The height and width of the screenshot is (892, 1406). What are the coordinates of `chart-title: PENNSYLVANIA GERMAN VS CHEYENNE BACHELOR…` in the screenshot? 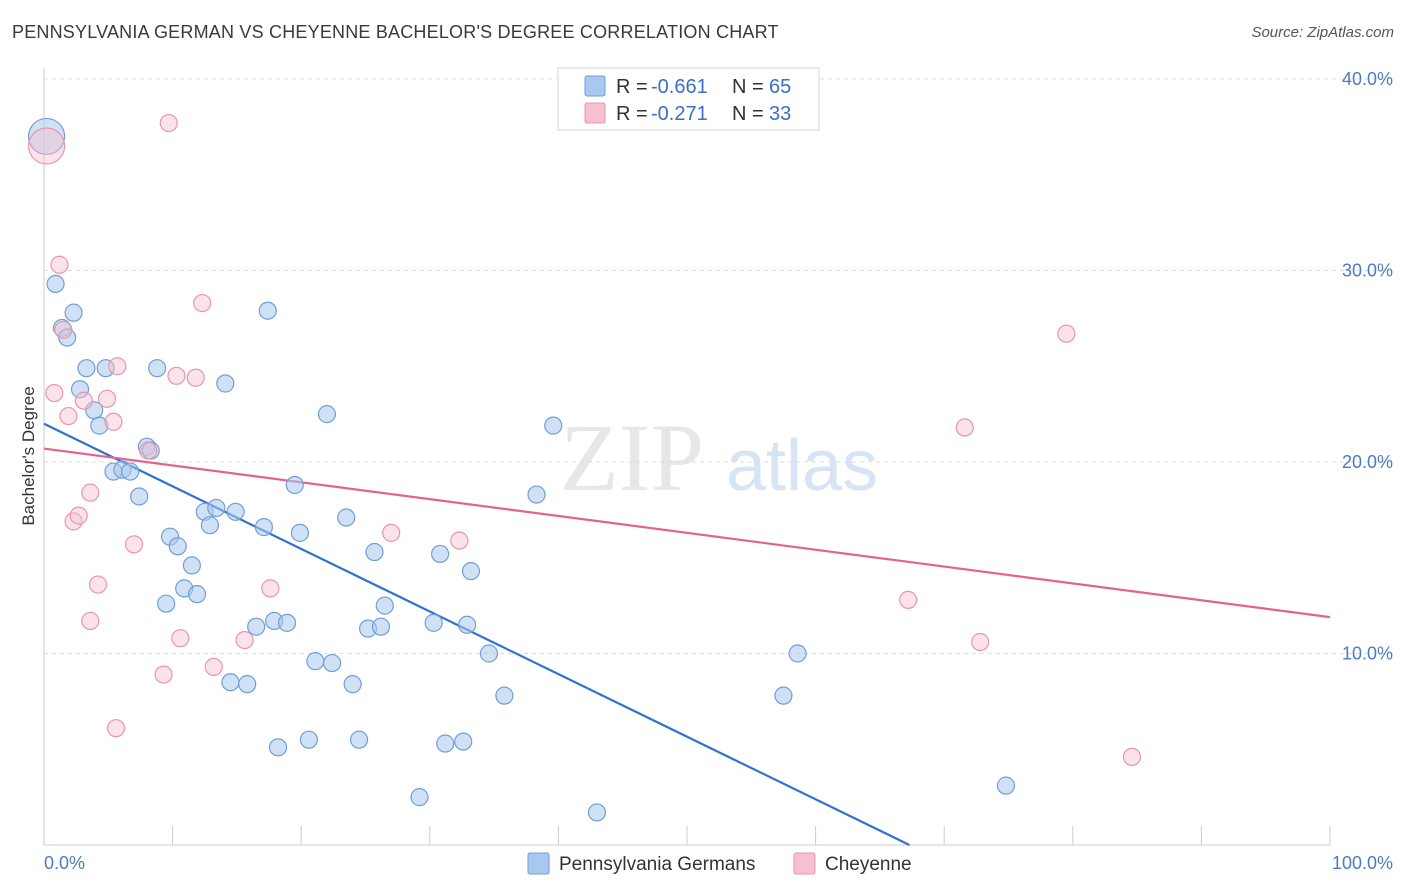 It's located at (395, 32).